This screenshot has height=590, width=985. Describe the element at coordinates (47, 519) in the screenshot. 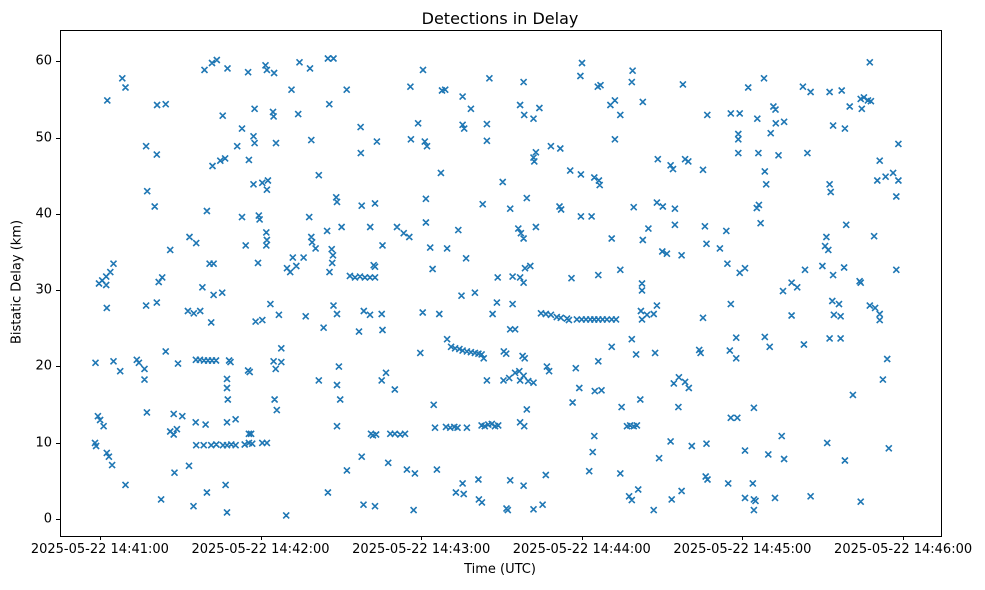

I see `y-tick-label: 0` at that location.